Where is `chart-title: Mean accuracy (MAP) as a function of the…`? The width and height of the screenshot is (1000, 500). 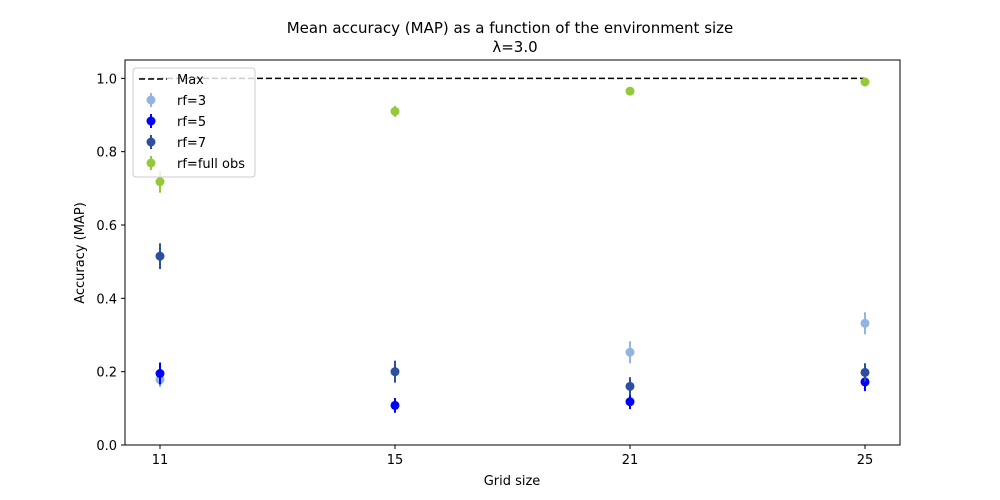
chart-title: Mean accuracy (MAP) as a function of the… is located at coordinates (510, 28).